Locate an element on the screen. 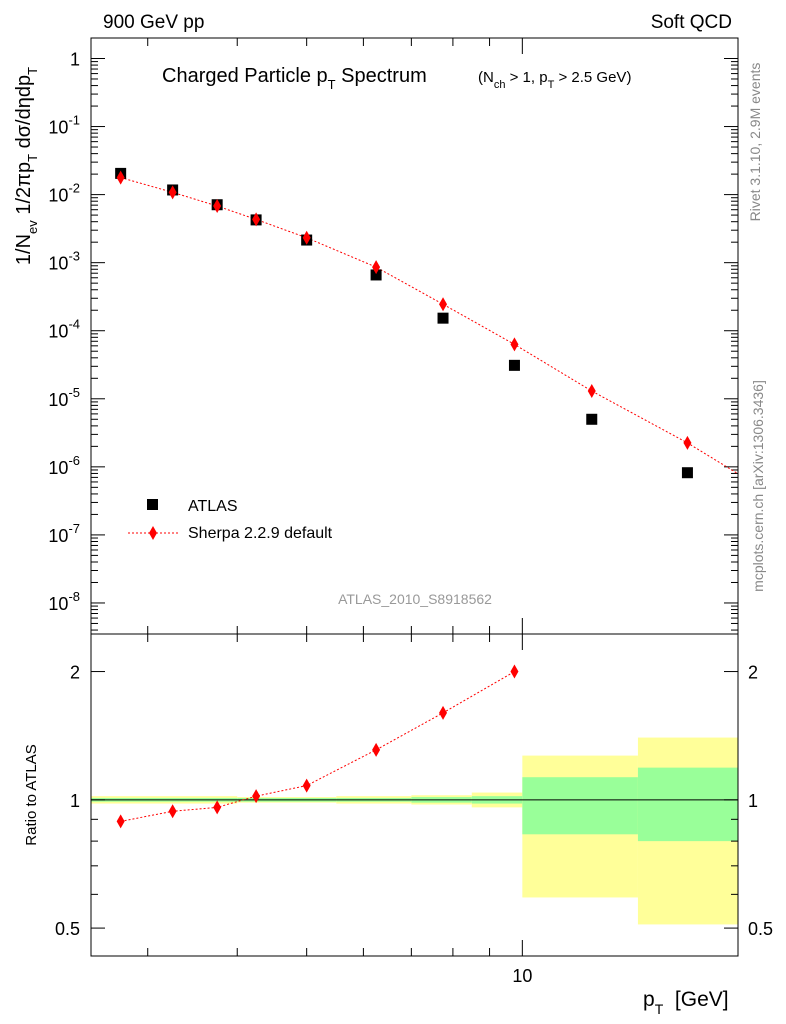 This screenshot has height=1024, width=786. x-axis-label: pT [GeV] is located at coordinates (686, 1002).